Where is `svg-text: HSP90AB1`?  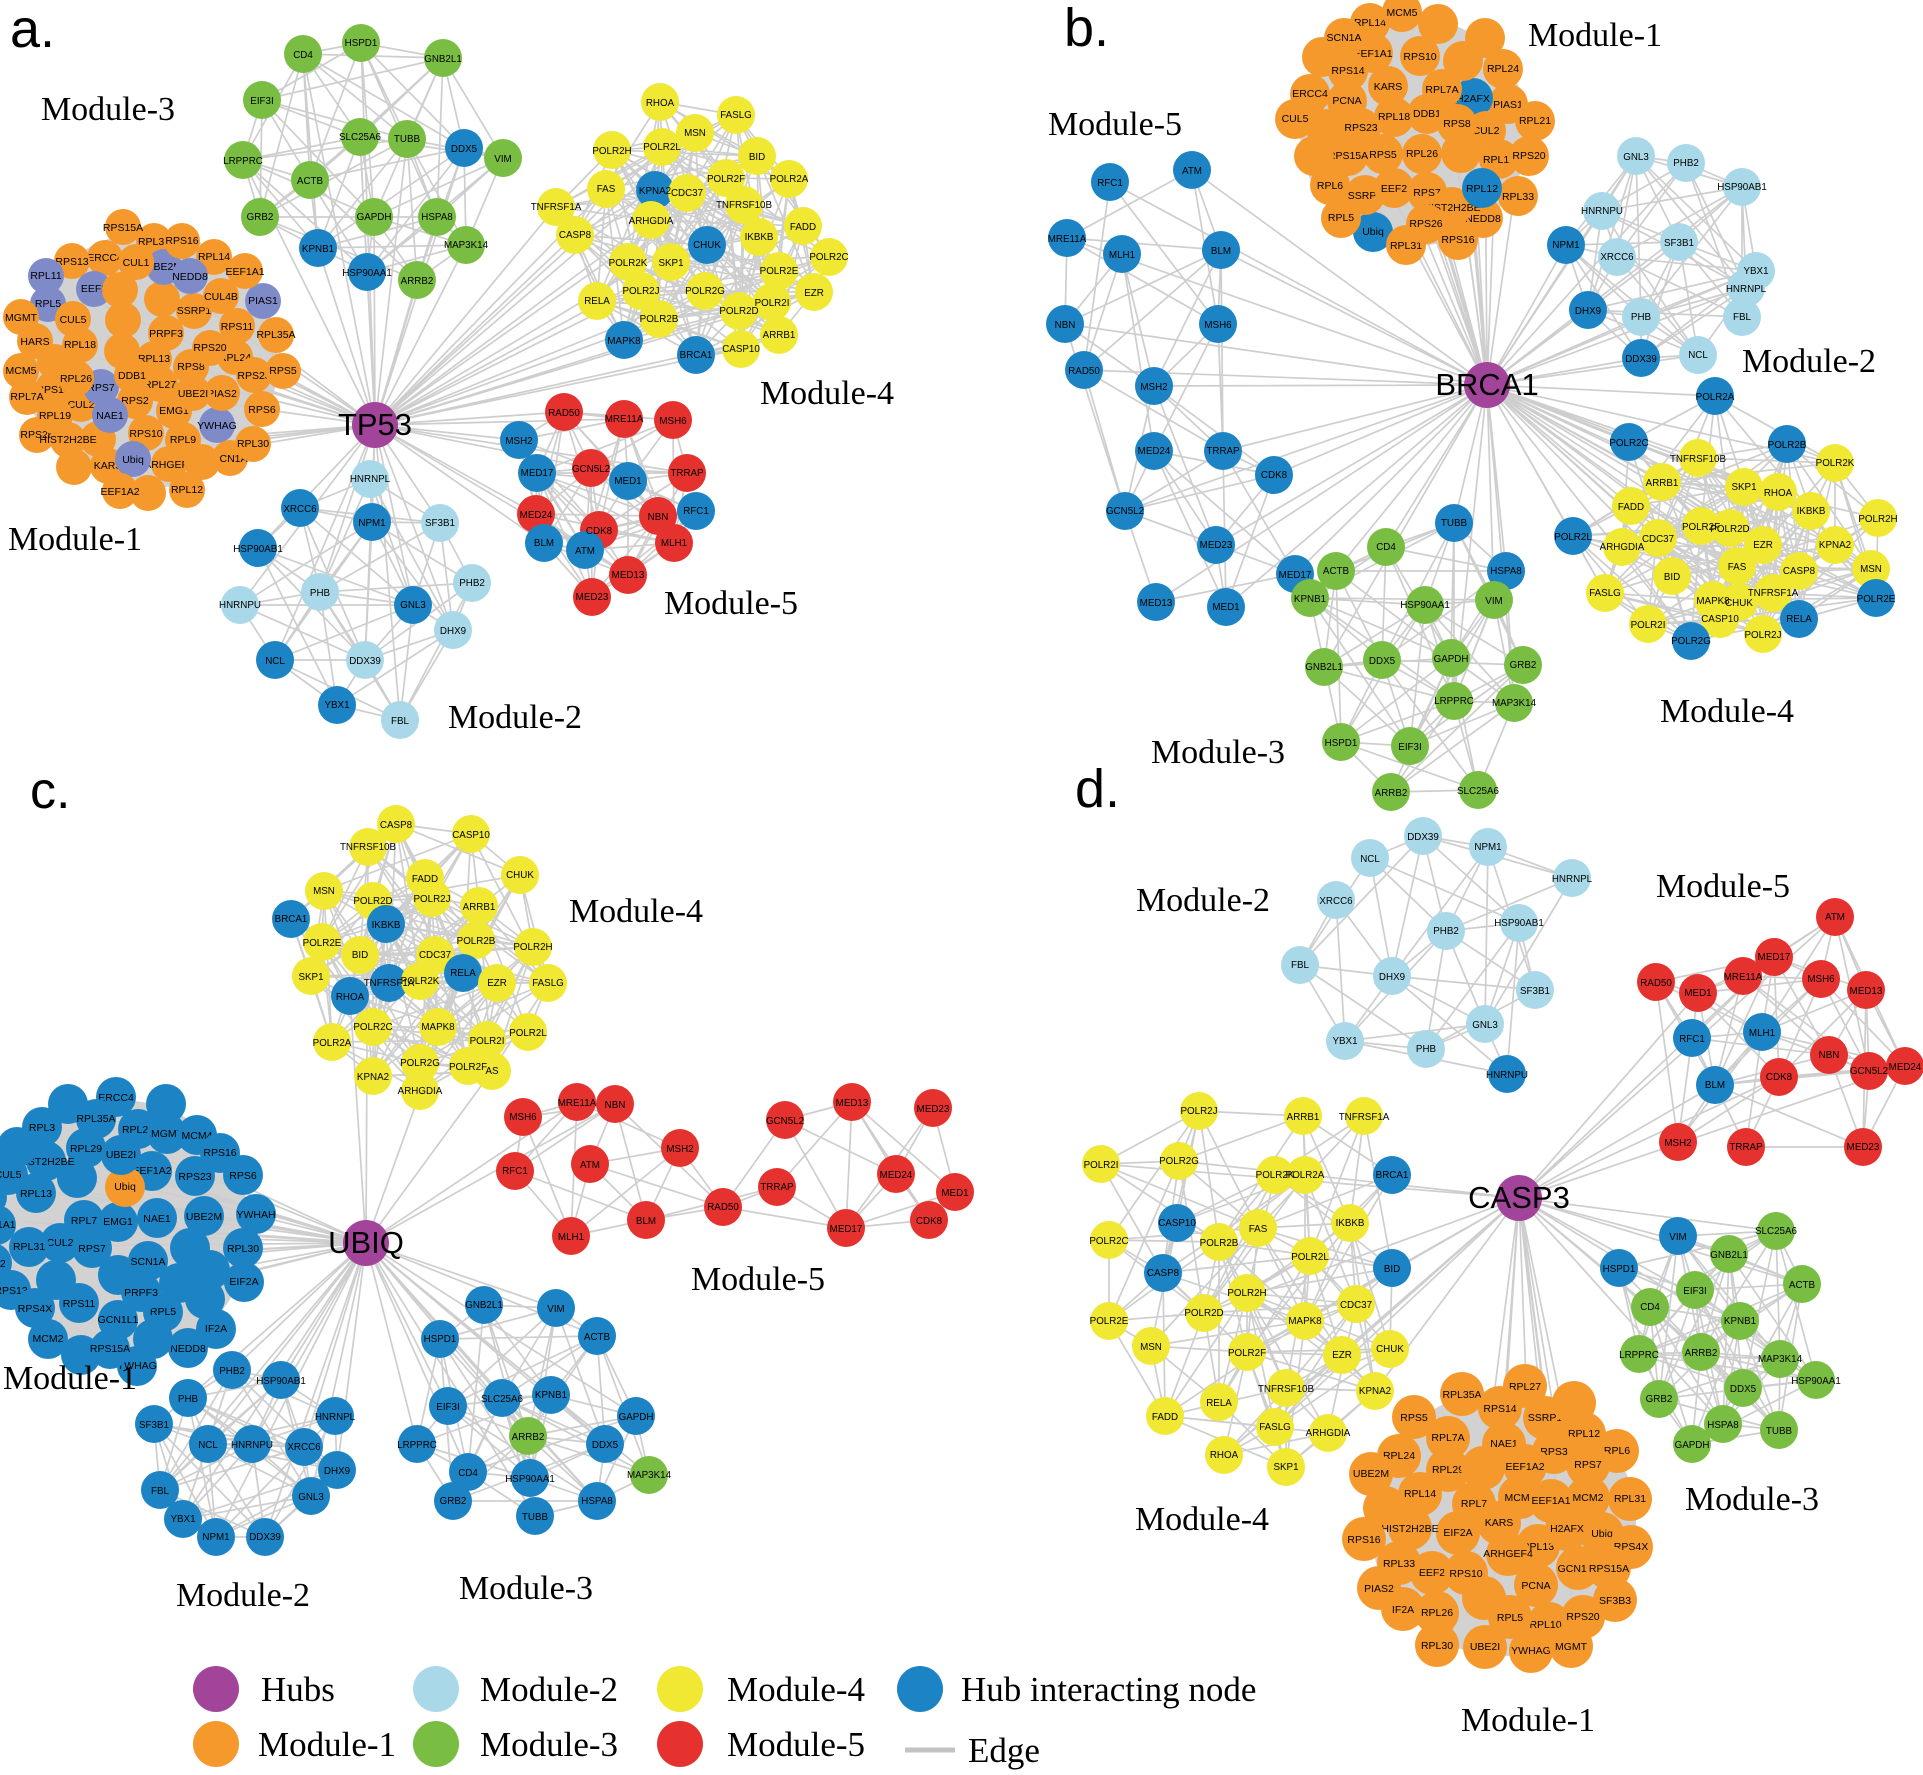
svg-text: HSP90AB1 is located at coordinates (258, 549).